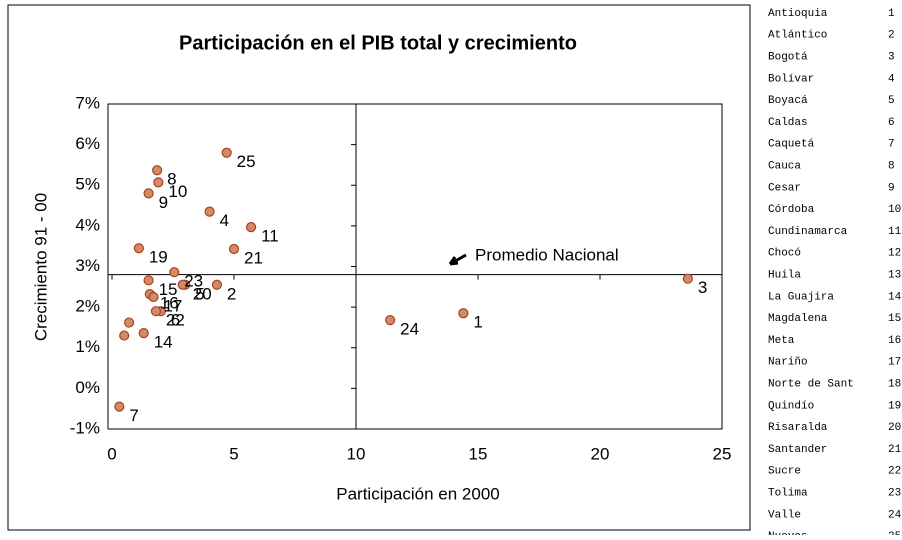  Describe the element at coordinates (193, 281) in the screenshot. I see `point-label: 23` at that location.